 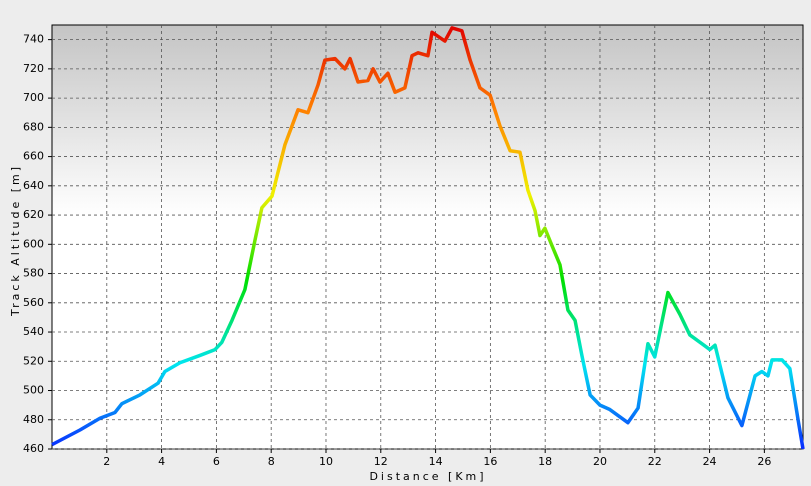 I want to click on x-tick-label: 12, so click(x=381, y=461).